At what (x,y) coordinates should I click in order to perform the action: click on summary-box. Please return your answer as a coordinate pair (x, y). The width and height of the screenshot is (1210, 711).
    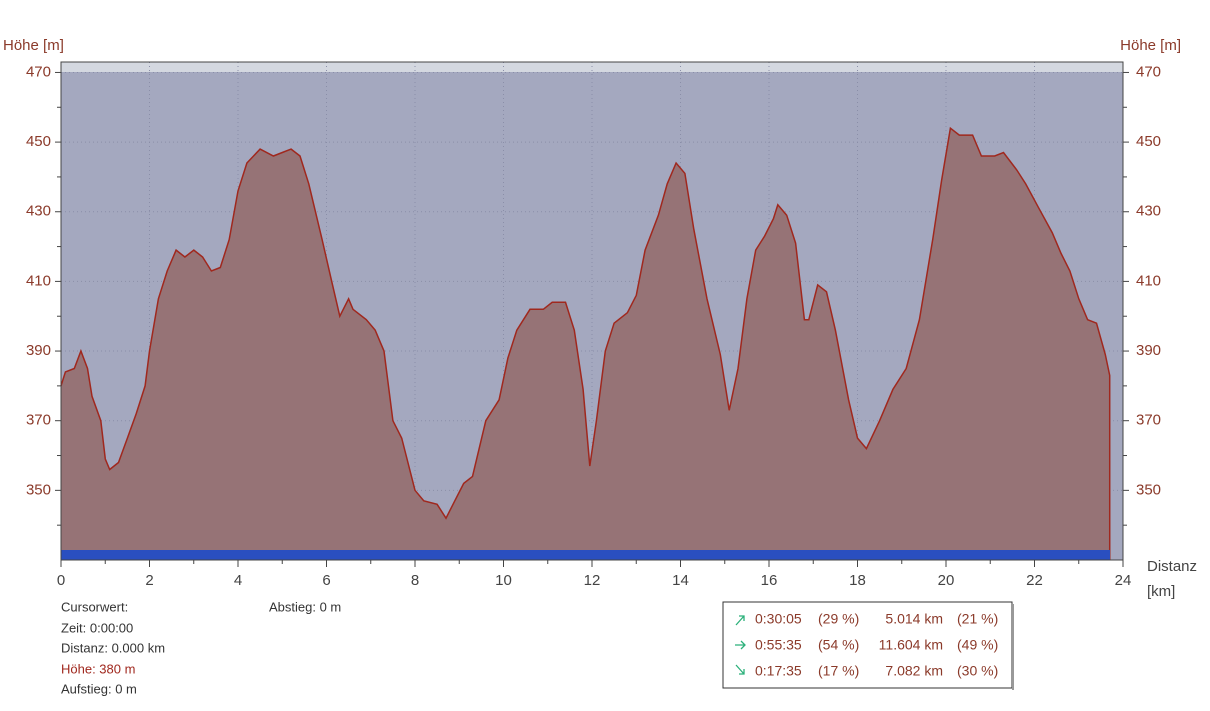
    Looking at the image, I should click on (867, 645).